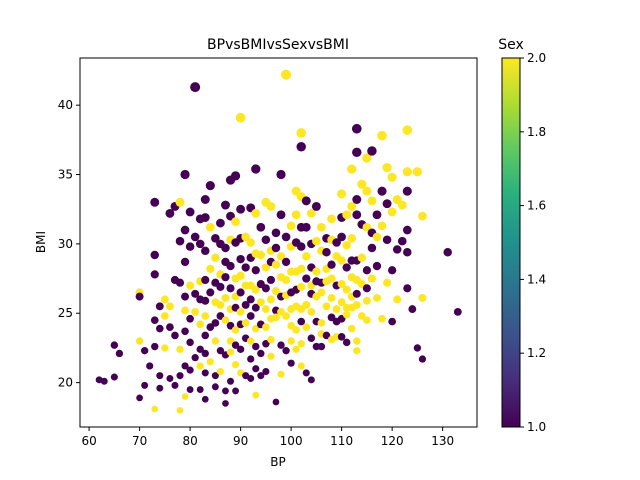 The height and width of the screenshot is (480, 640). What do you see at coordinates (41, 242) in the screenshot?
I see `y-axis-label: BMI` at bounding box center [41, 242].